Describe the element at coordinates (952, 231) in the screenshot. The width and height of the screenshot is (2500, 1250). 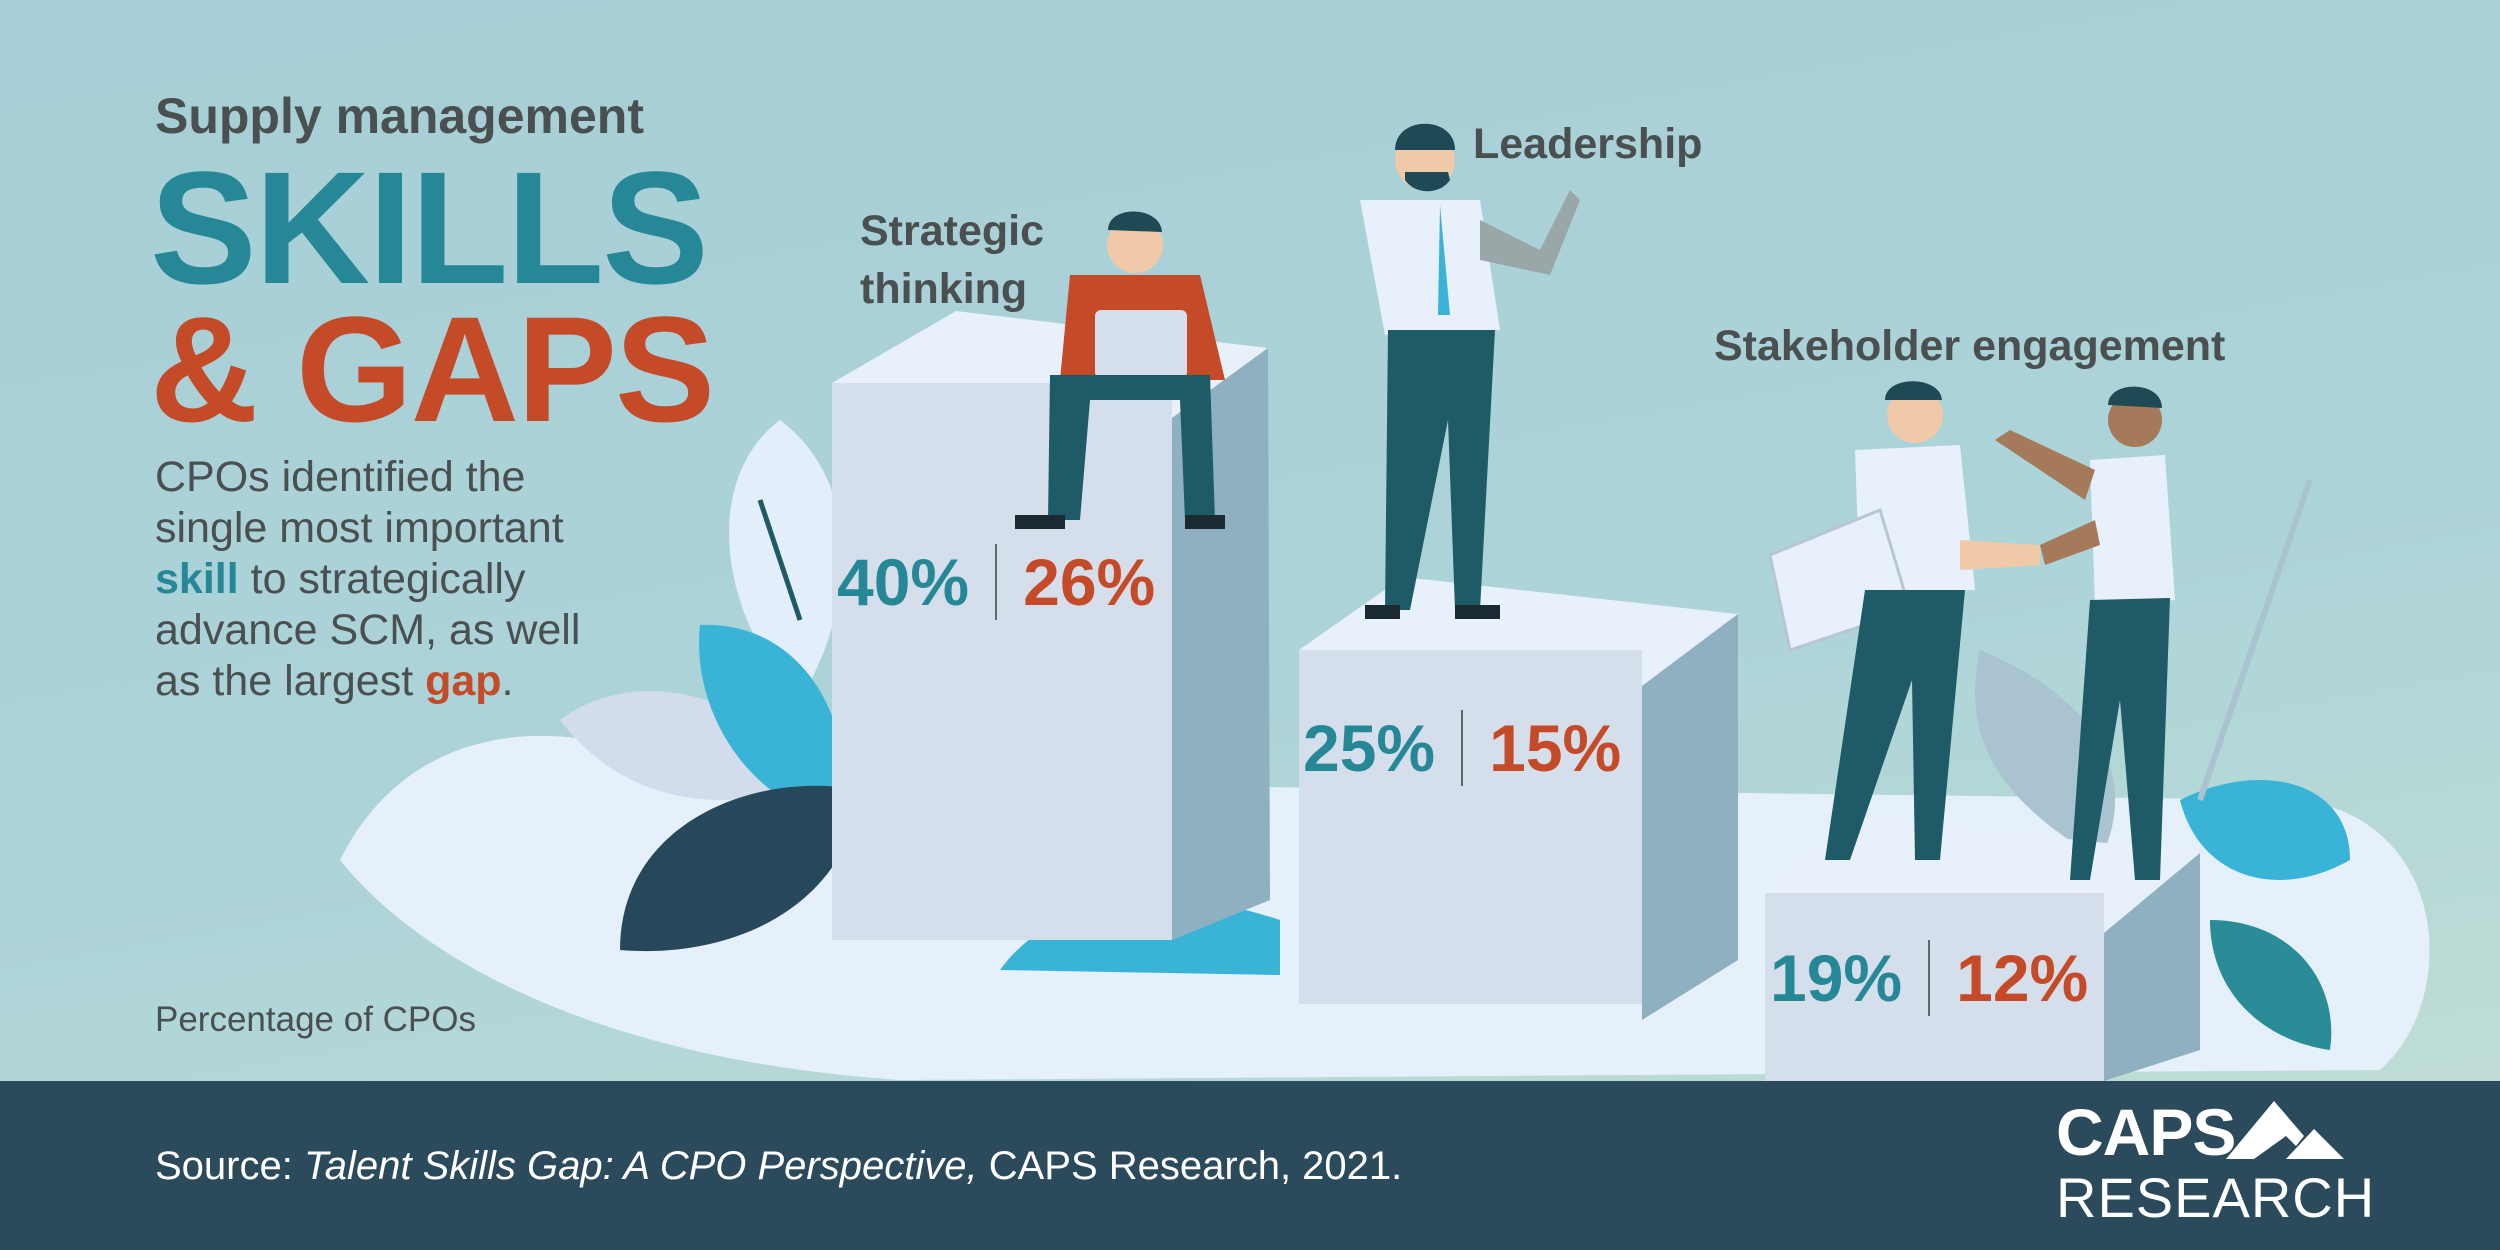
I see `category-label-line: Strategic` at that location.